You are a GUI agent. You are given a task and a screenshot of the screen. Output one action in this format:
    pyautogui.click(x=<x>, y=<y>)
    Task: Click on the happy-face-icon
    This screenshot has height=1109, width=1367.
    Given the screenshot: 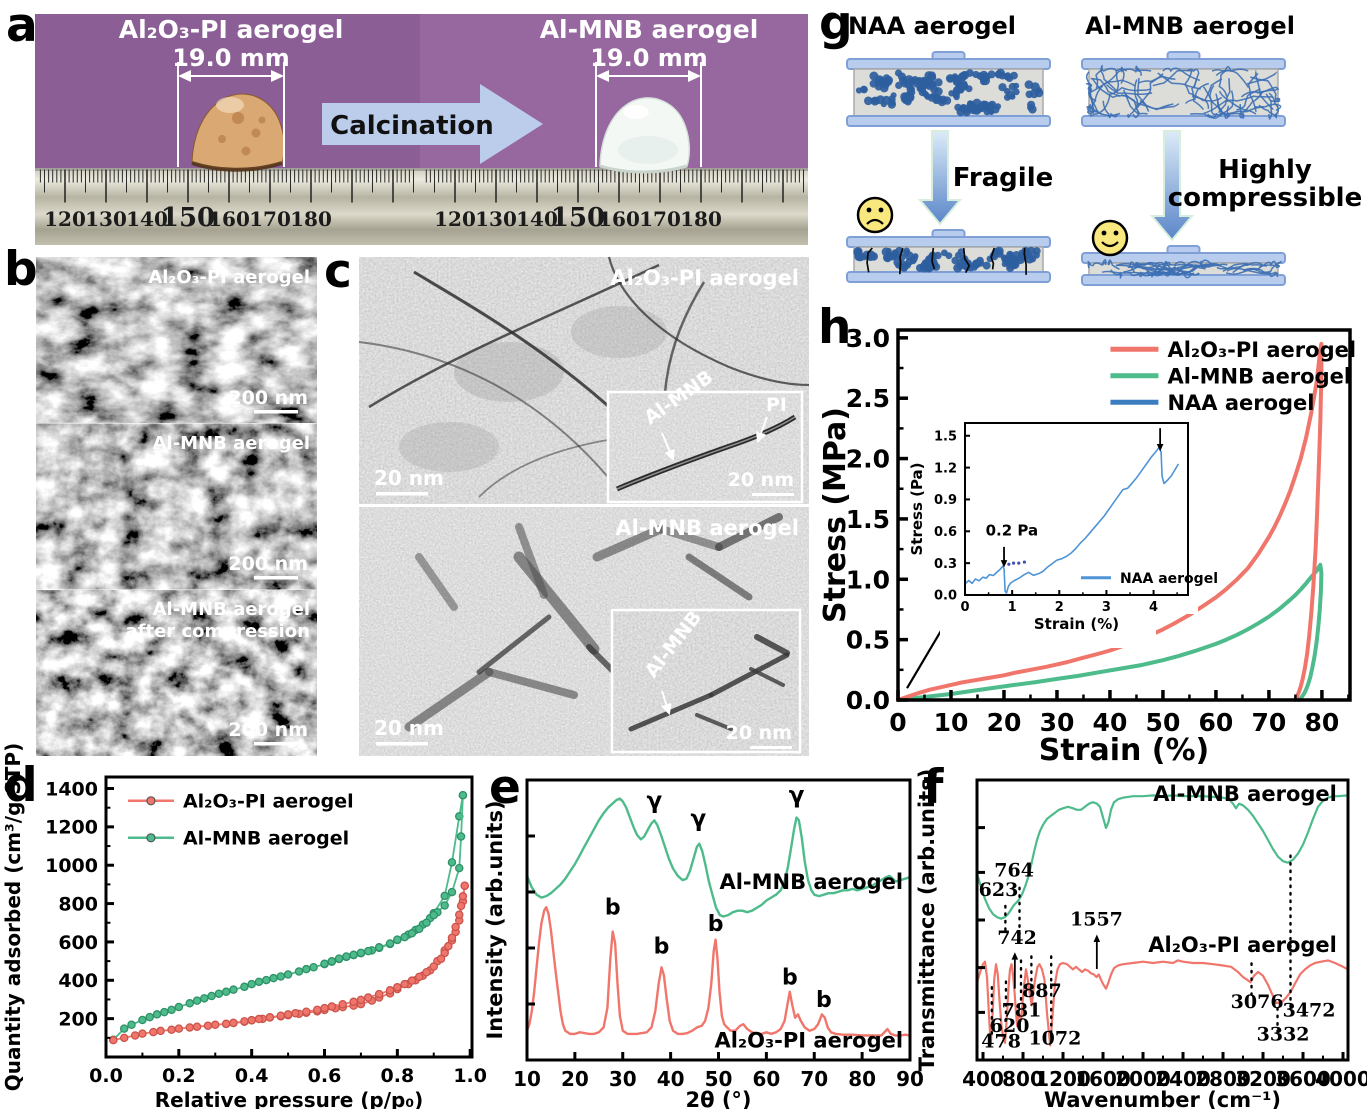 What is the action you would take?
    pyautogui.click(x=1110, y=238)
    